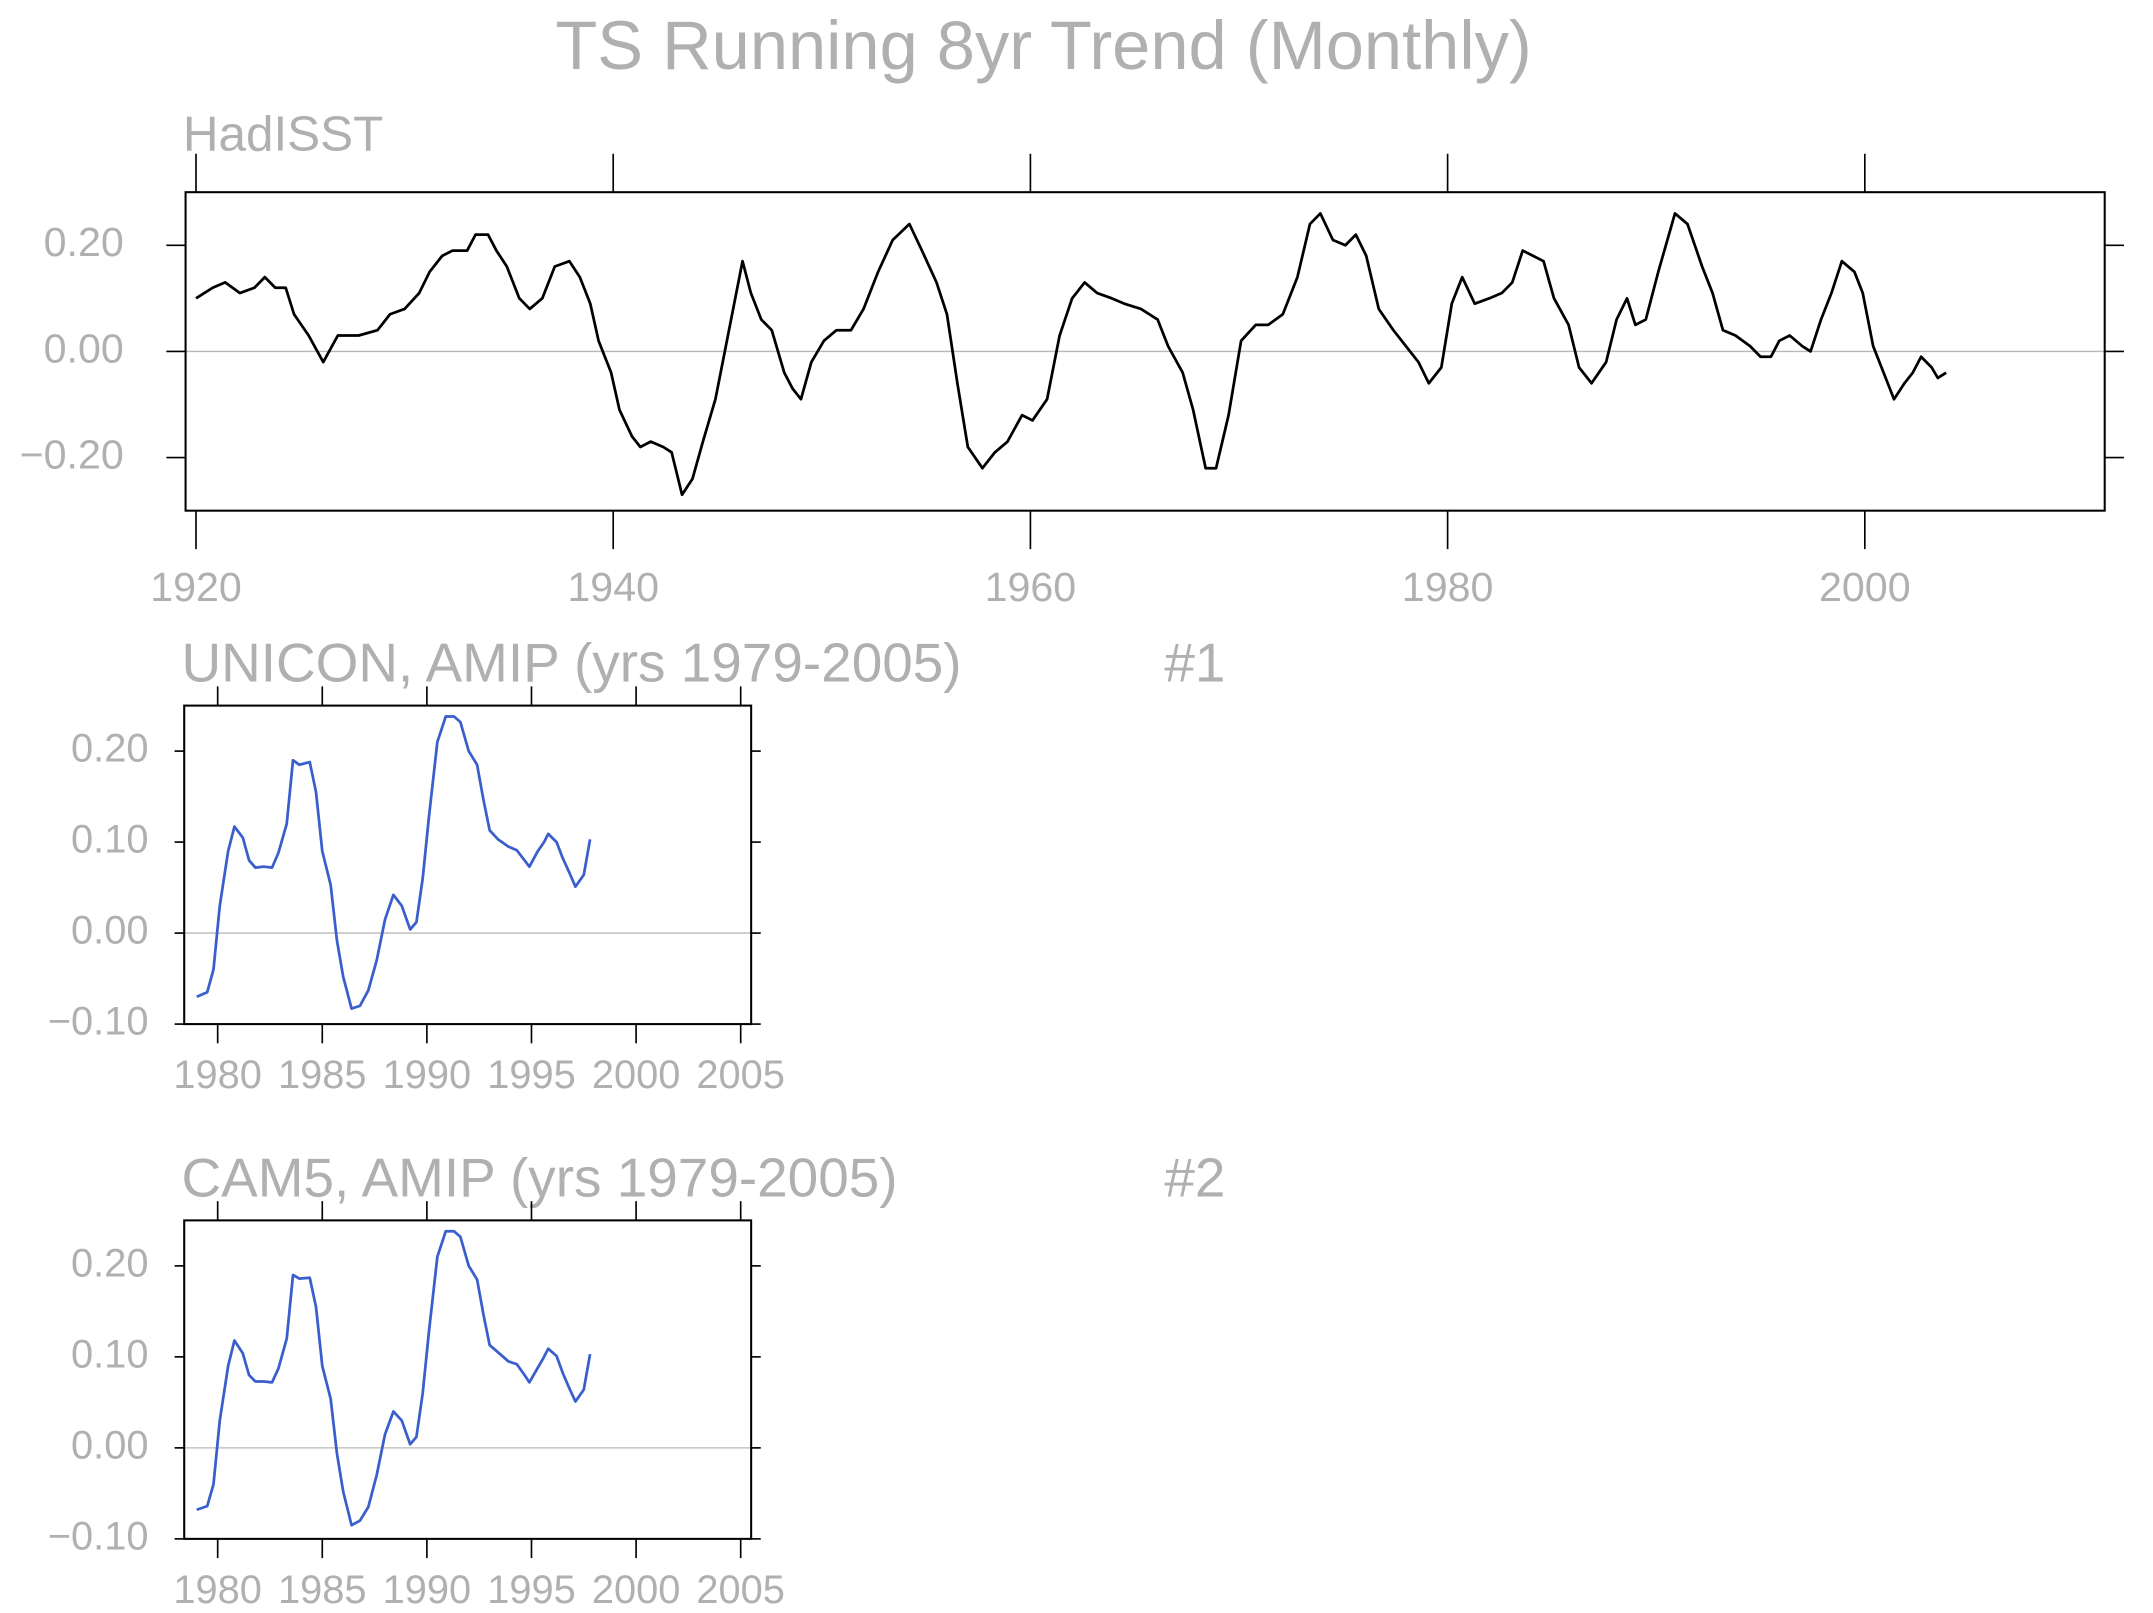  Describe the element at coordinates (1194, 1177) in the screenshot. I see `panel-annotation: #2` at that location.